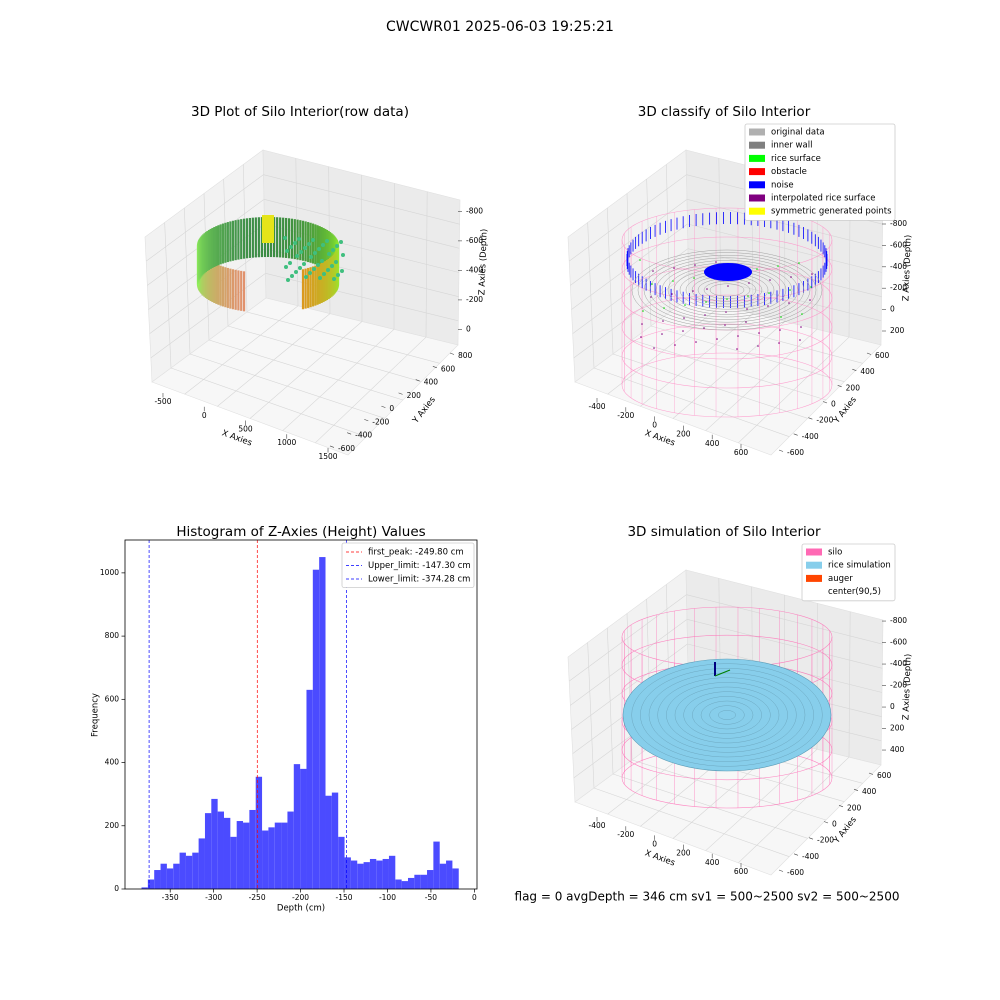 This screenshot has height=1000, width=1000. What do you see at coordinates (344, 897) in the screenshot?
I see `x-tick-label: -150` at bounding box center [344, 897].